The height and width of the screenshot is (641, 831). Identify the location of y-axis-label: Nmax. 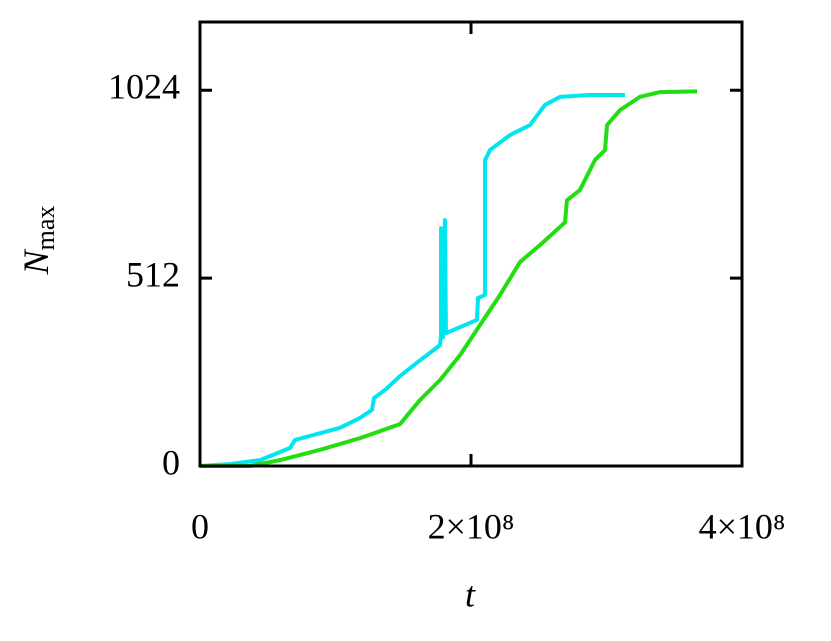
(38, 241).